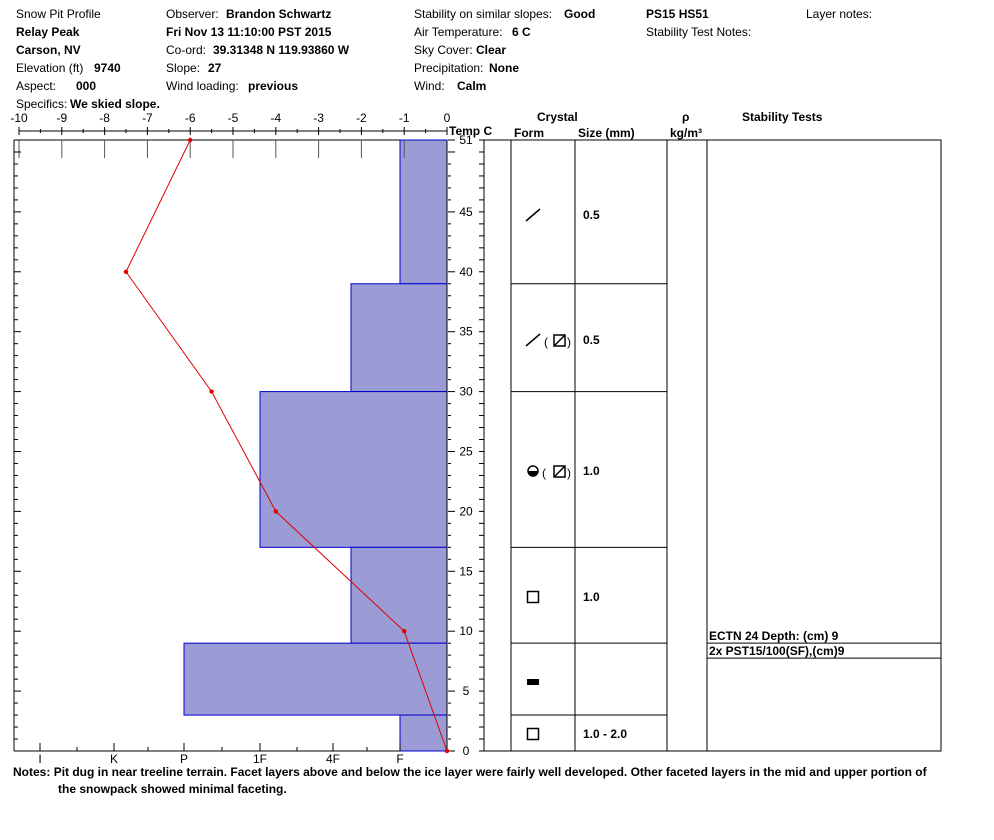 This screenshot has width=994, height=840. Describe the element at coordinates (147, 118) in the screenshot. I see `temp-axis-label: -7` at that location.